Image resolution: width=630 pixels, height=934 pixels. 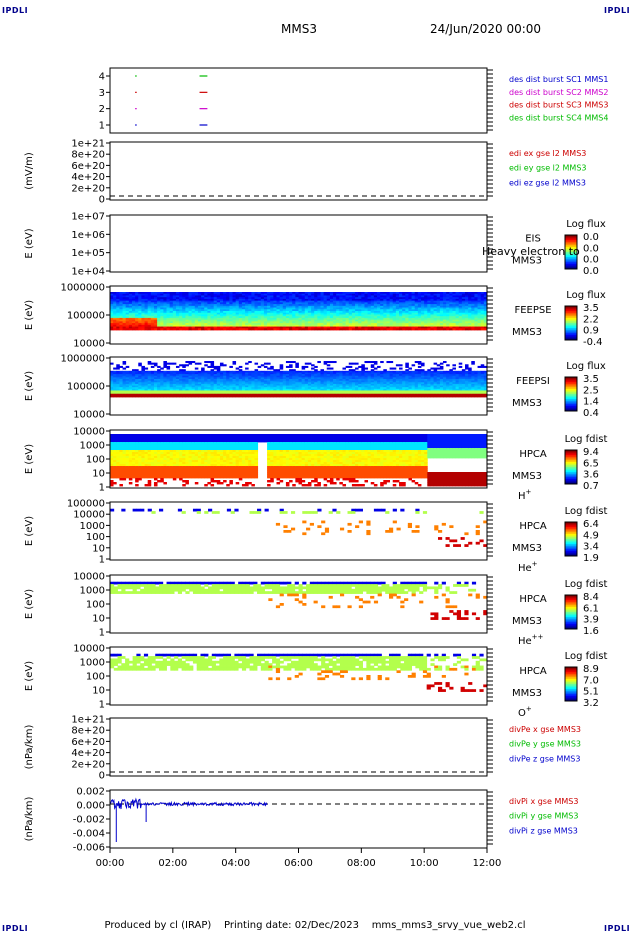 I want to click on panel-frame-burst, so click(x=298, y=100).